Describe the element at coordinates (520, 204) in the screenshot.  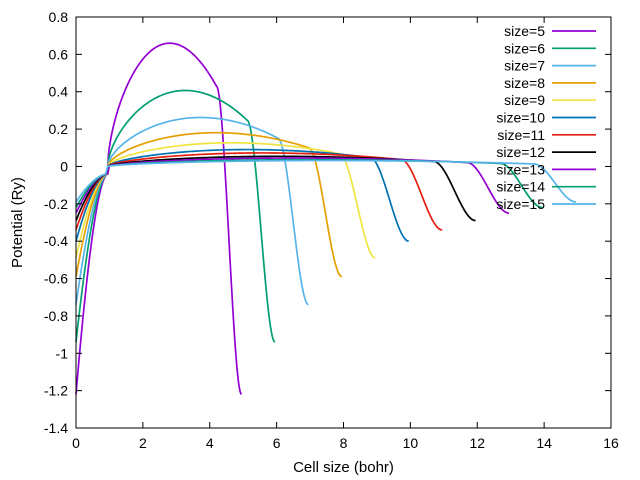
I see `legend-entry-label: size=15` at that location.